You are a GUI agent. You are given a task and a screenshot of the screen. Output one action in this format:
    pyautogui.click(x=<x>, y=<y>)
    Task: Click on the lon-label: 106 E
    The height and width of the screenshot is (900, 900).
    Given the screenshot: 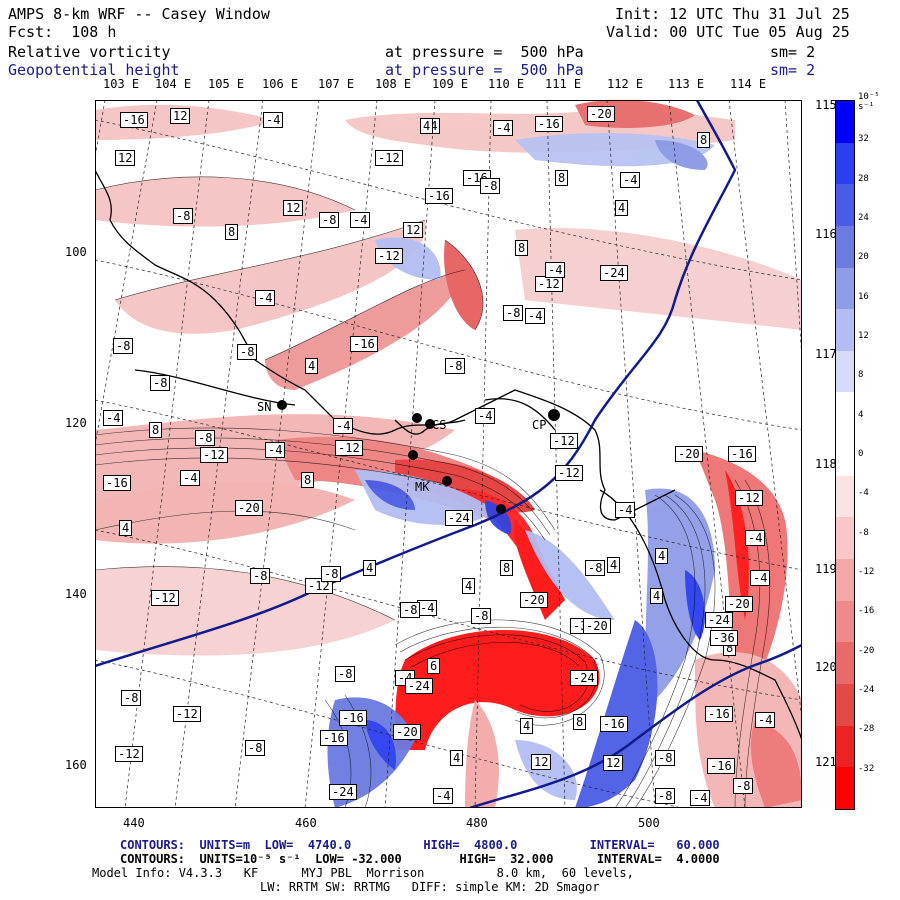 What is the action you would take?
    pyautogui.click(x=280, y=84)
    